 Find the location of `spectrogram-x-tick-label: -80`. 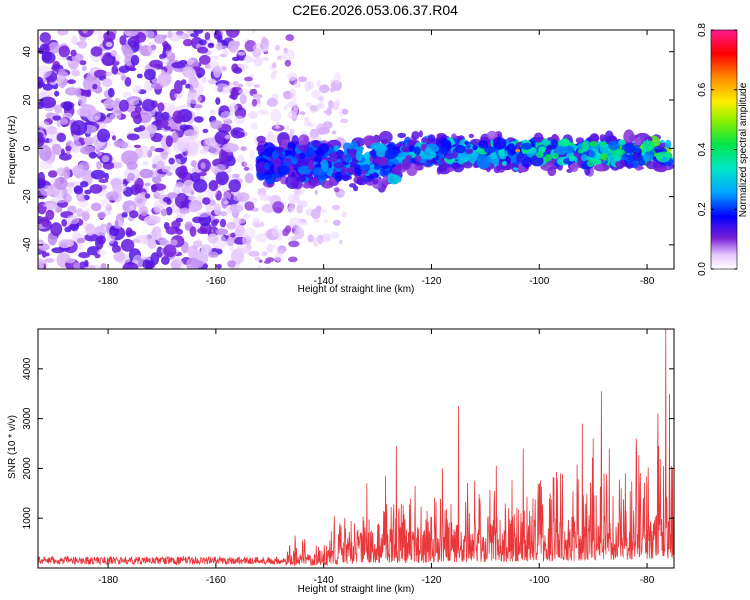

spectrogram-x-tick-label: -80 is located at coordinates (647, 281).